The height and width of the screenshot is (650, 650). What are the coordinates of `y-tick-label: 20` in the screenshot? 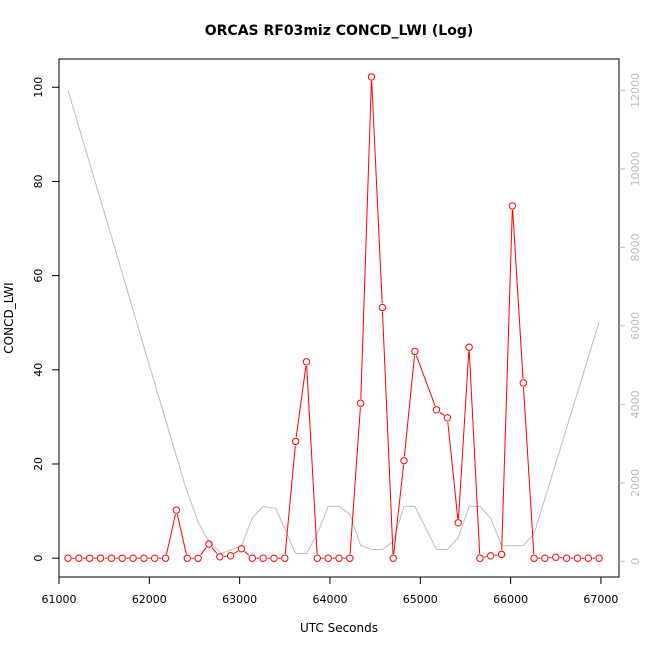 It's located at (38, 464).